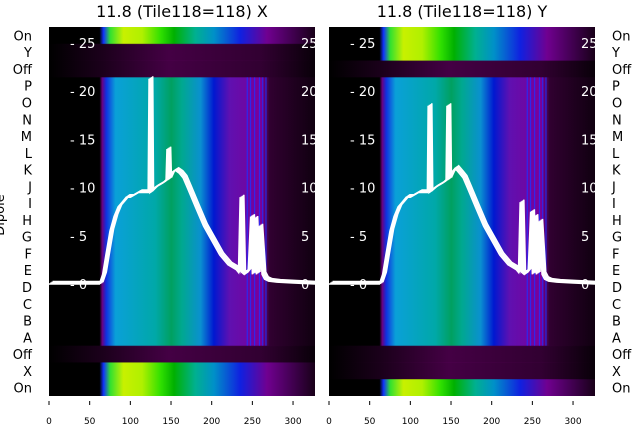 This screenshot has width=640, height=440. I want to click on overlay-tick-right: 0, so click(585, 285).